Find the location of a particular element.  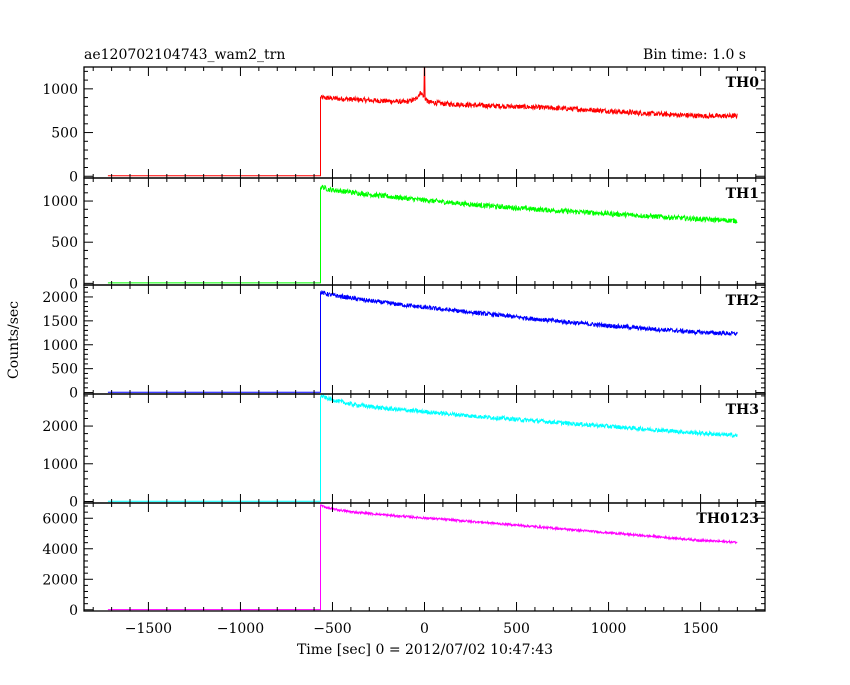

panel-label-th0: TH0 is located at coordinates (743, 83).